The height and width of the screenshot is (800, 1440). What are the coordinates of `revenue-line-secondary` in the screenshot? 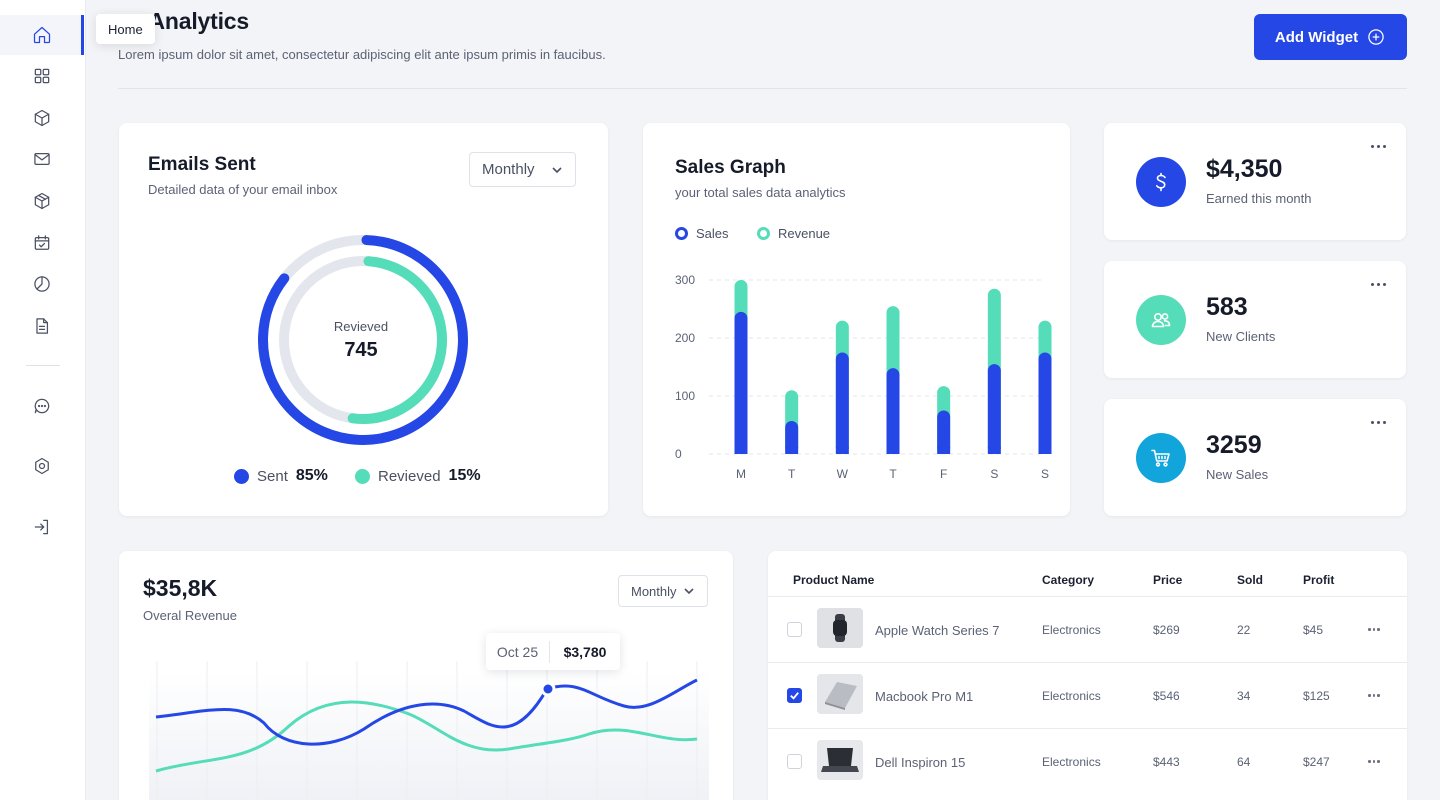 It's located at (426, 736).